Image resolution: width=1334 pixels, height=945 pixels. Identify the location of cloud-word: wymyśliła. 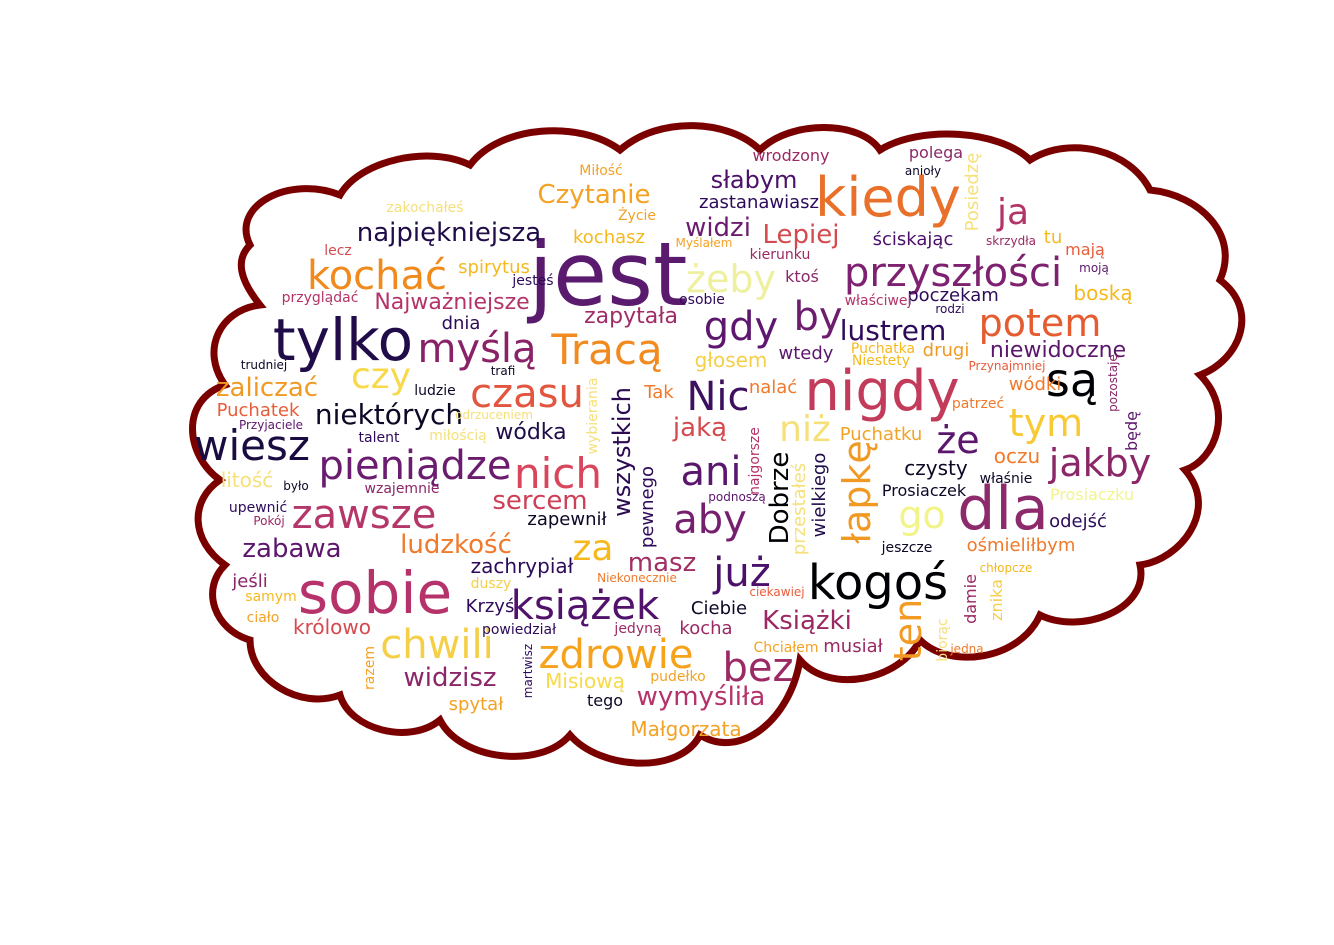
(701, 697).